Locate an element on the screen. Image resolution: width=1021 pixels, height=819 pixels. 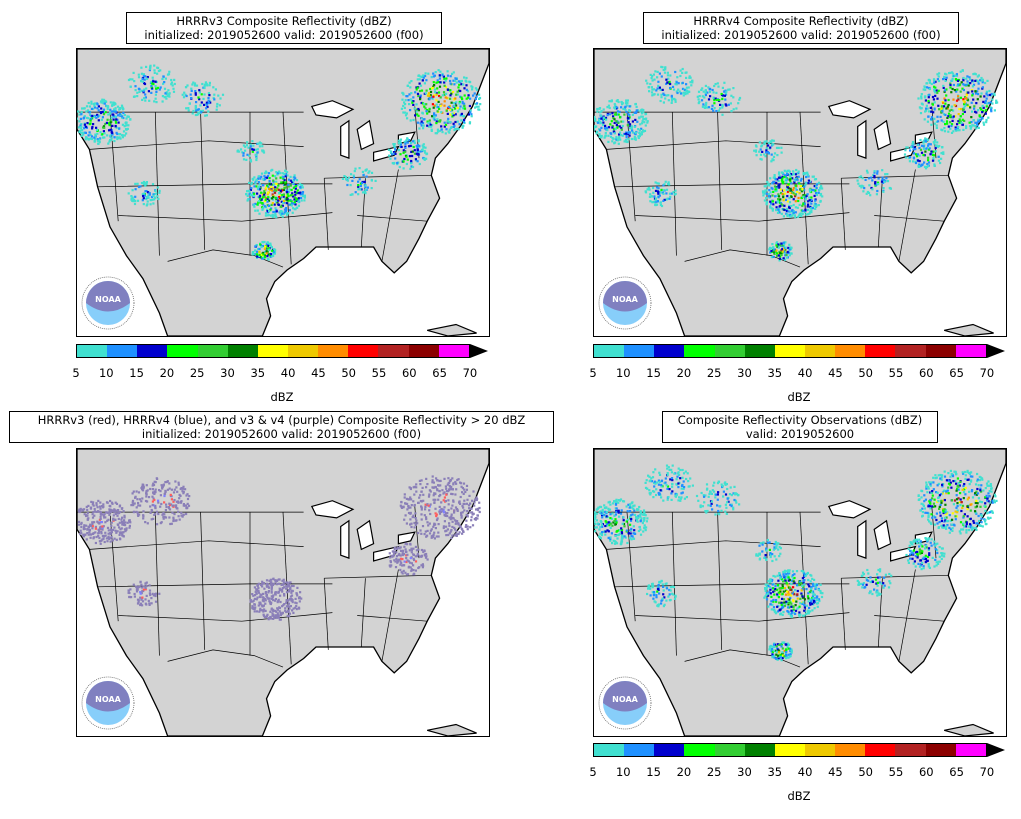
colorbar-tick-label: 60 is located at coordinates (926, 373).